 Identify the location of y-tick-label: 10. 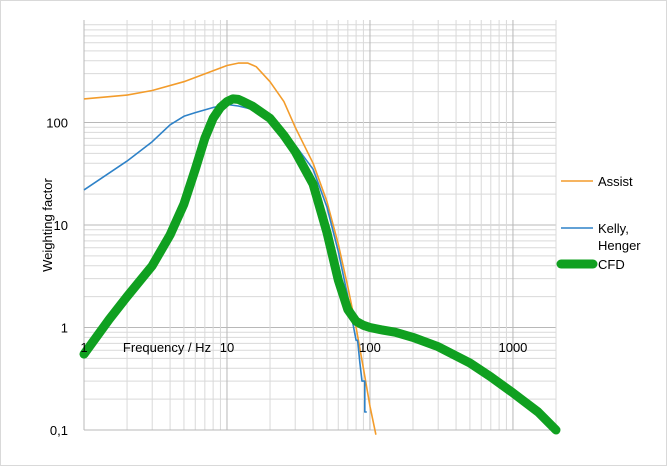
(61, 225).